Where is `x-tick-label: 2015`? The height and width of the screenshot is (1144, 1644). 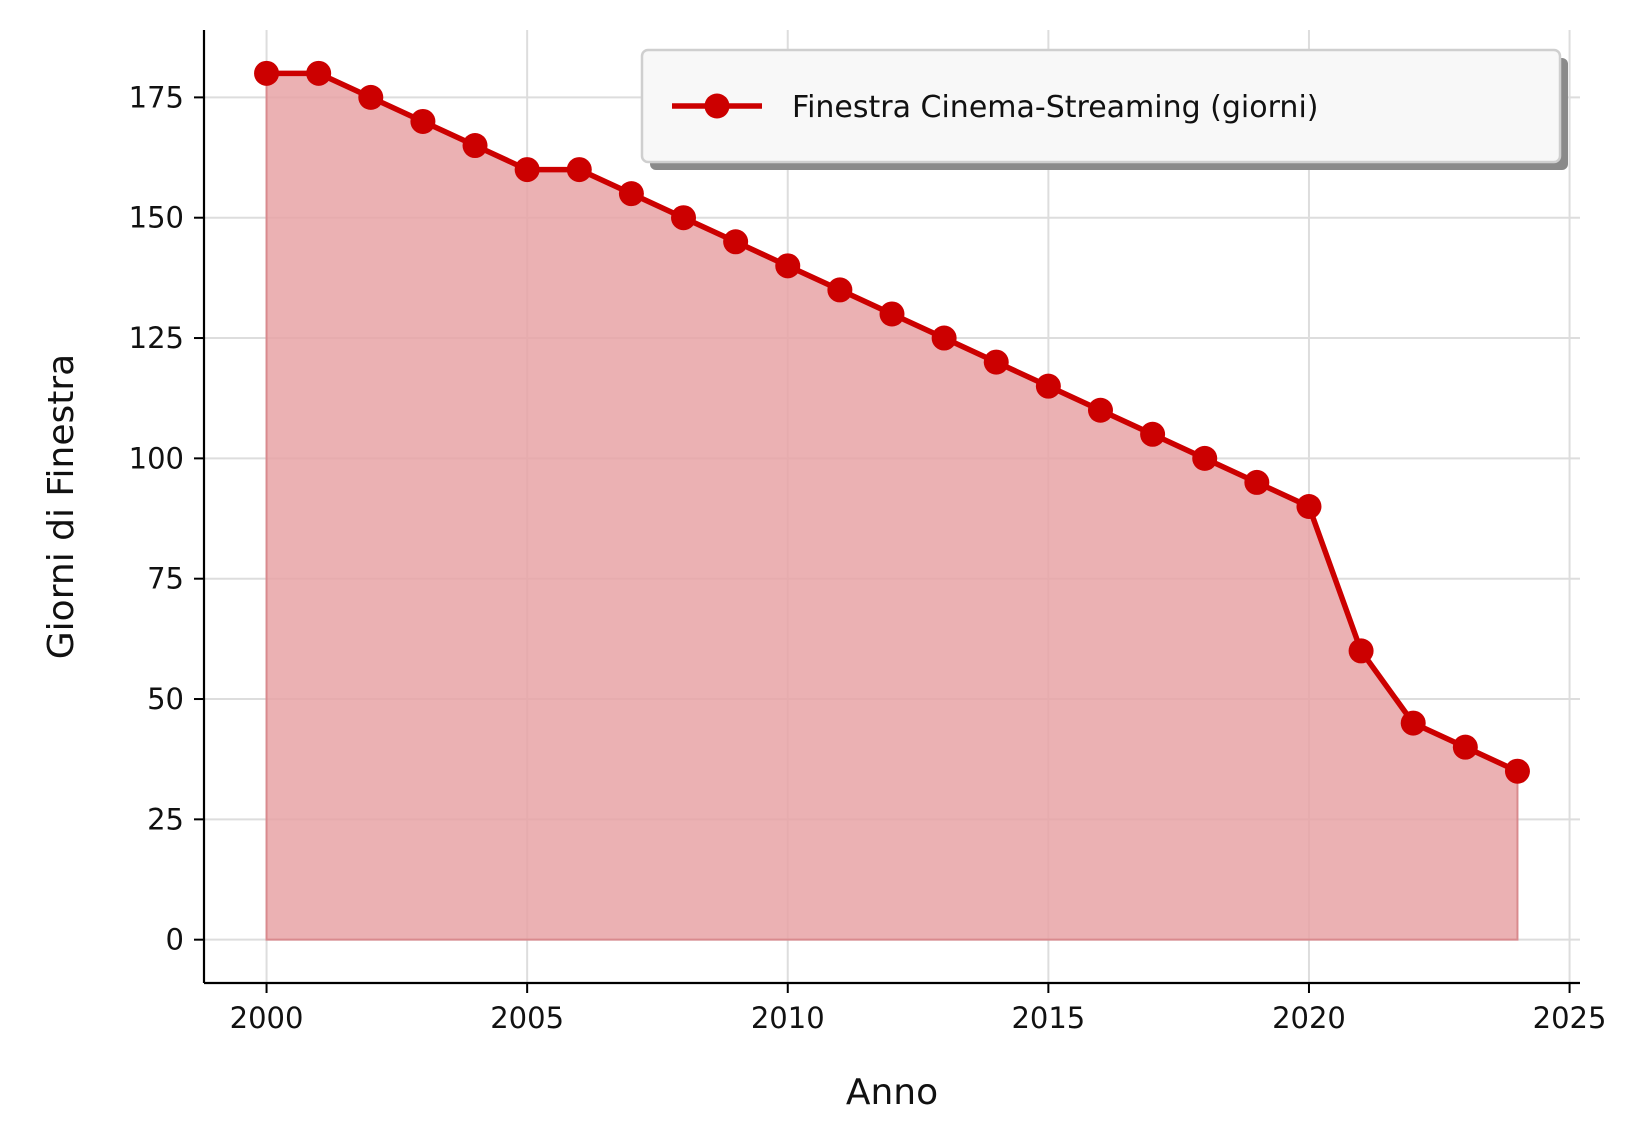
x-tick-label: 2015 is located at coordinates (1048, 1018).